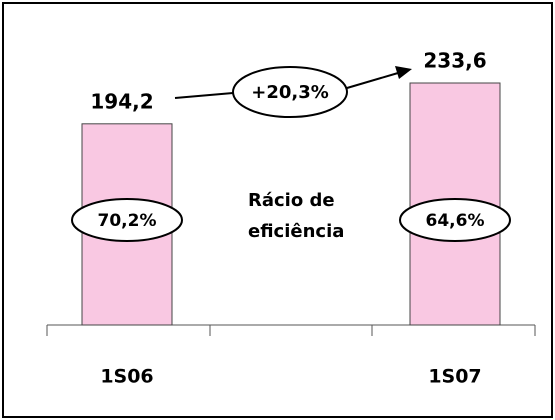 The height and width of the screenshot is (420, 555). I want to click on ratio-title: Rácio de, so click(291, 200).